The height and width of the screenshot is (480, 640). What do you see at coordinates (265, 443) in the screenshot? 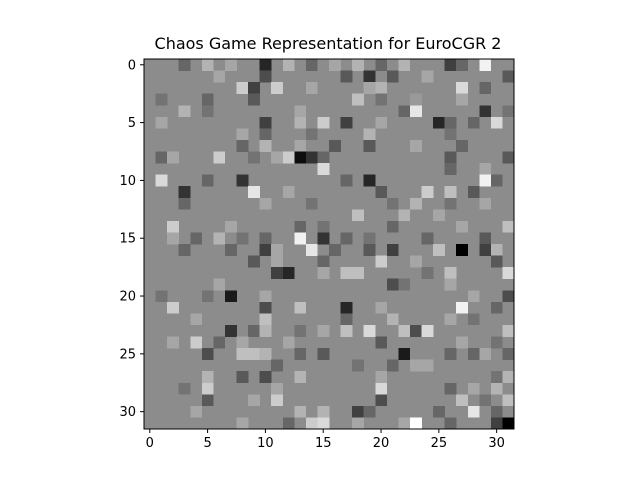
I see `x-tick-label: 10` at bounding box center [265, 443].